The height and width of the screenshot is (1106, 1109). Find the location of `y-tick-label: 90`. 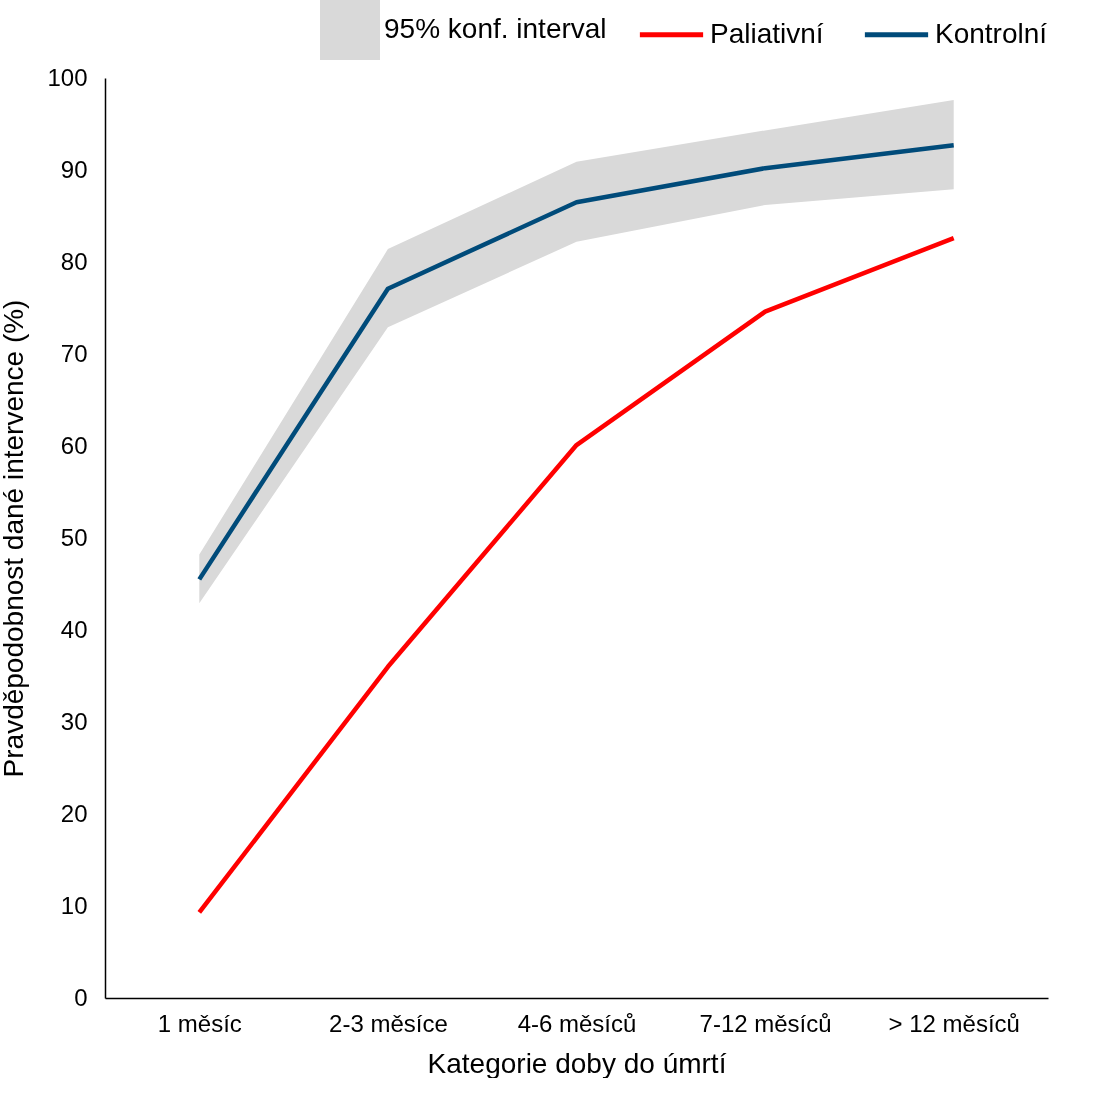

y-tick-label: 90 is located at coordinates (74, 169).